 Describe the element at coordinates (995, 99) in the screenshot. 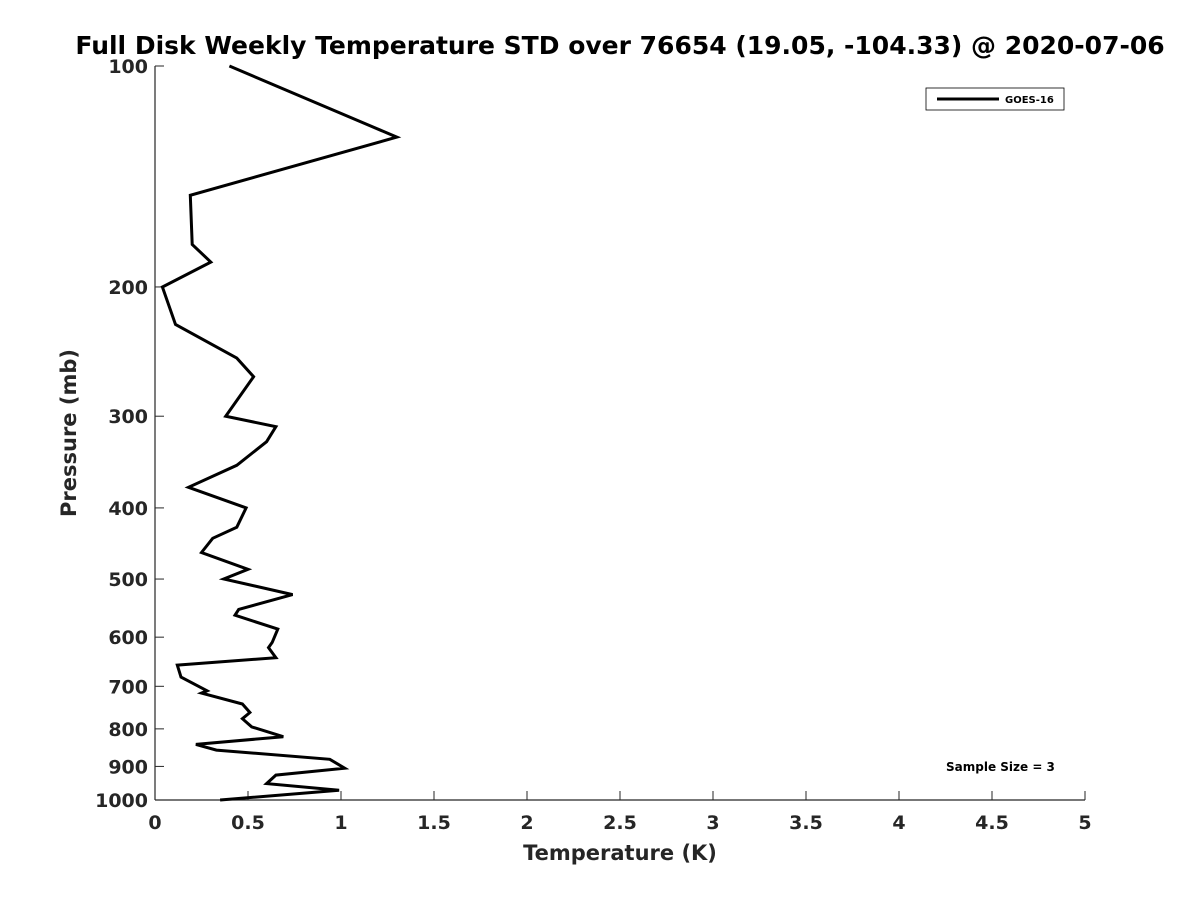

I see `legend: GOES-16` at that location.